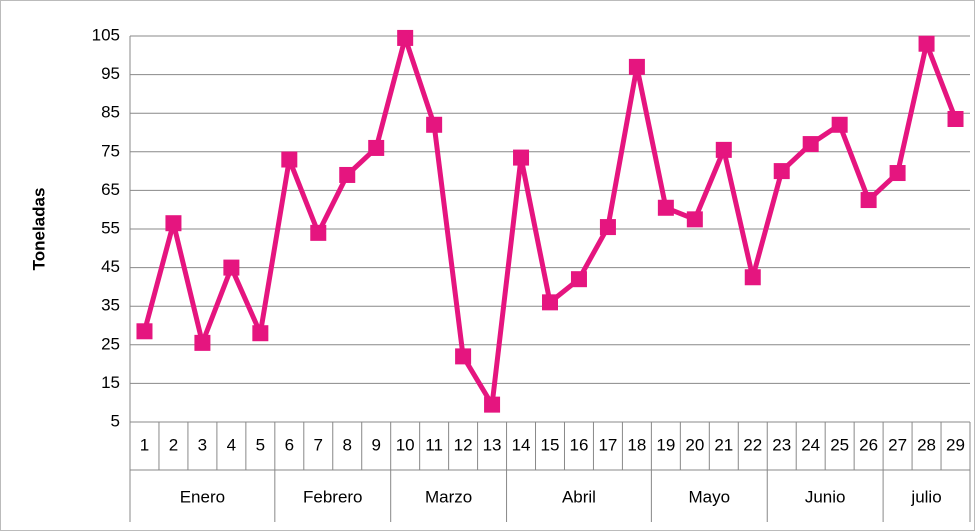 Image resolution: width=975 pixels, height=531 pixels. What do you see at coordinates (550, 444) in the screenshot?
I see `x-tick-label: 15` at bounding box center [550, 444].